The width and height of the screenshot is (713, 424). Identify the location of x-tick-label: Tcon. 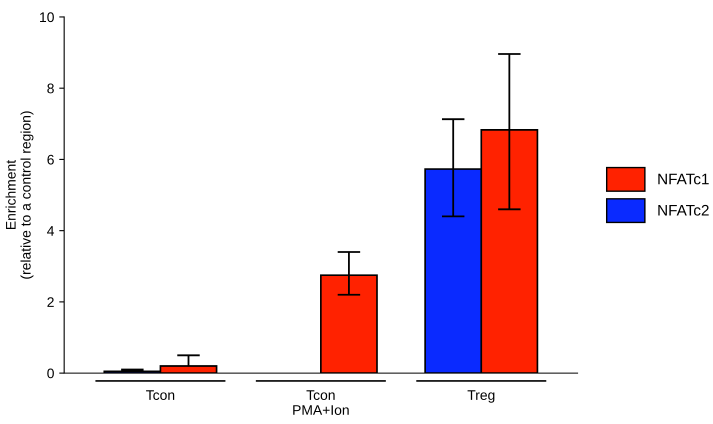
(160, 395).